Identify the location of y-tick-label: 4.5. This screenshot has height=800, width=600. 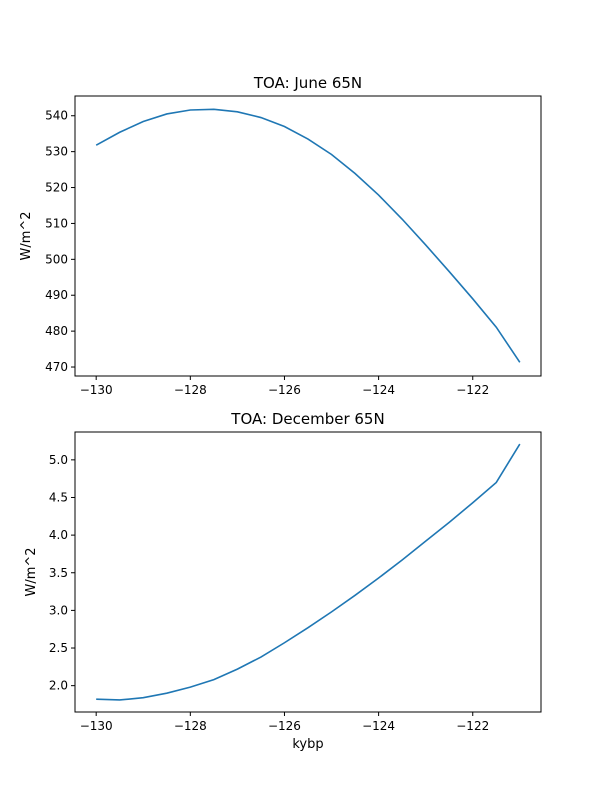
(58, 497).